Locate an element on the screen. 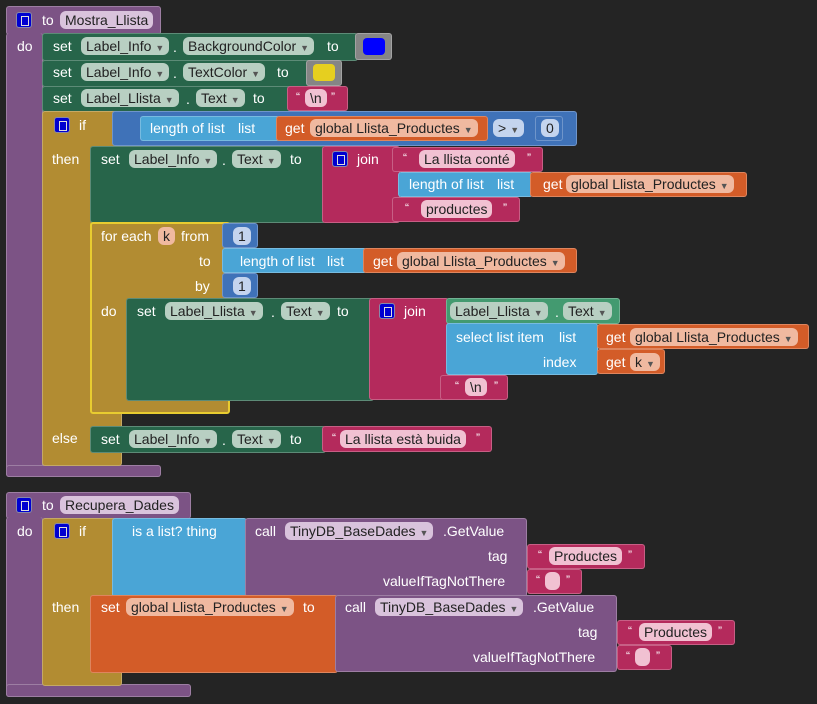  text-value-field: La llista conté is located at coordinates (467, 159).